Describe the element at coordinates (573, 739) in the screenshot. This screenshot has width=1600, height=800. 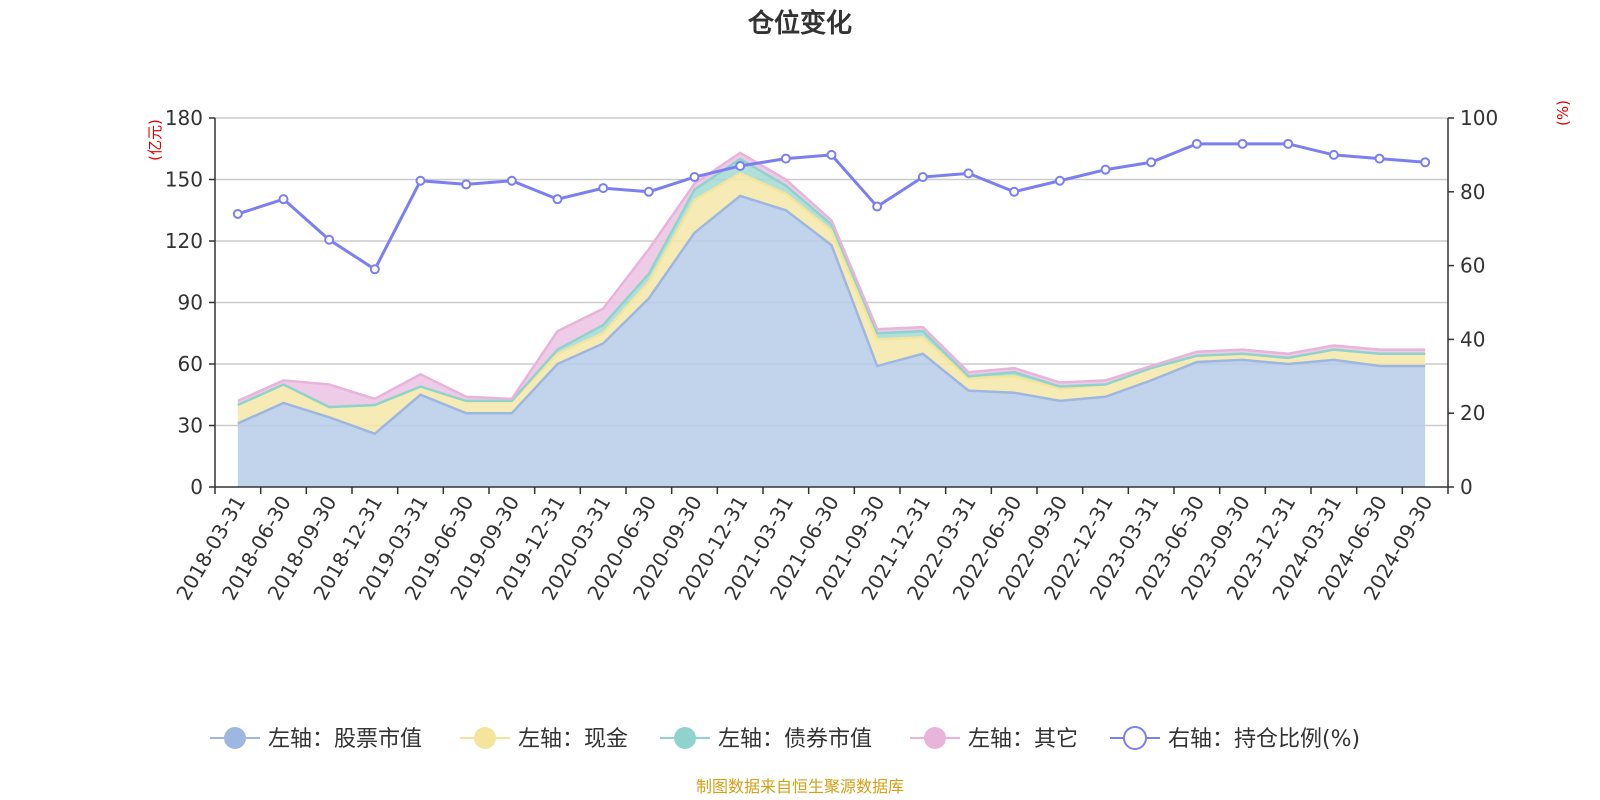
I see `legend-label: 左轴：现金` at that location.